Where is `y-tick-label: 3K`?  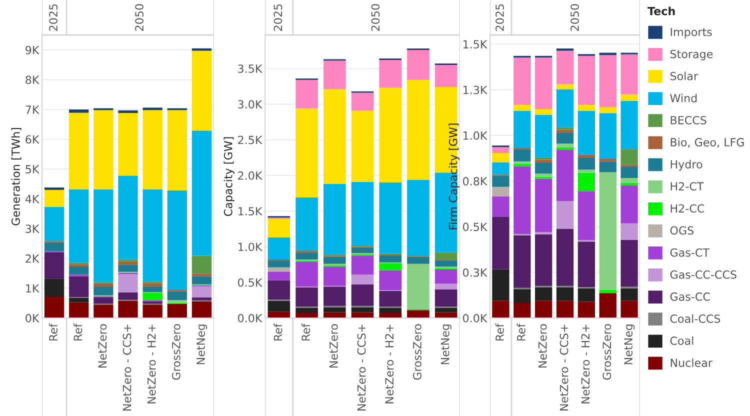
y-tick-label: 3K is located at coordinates (33, 229).